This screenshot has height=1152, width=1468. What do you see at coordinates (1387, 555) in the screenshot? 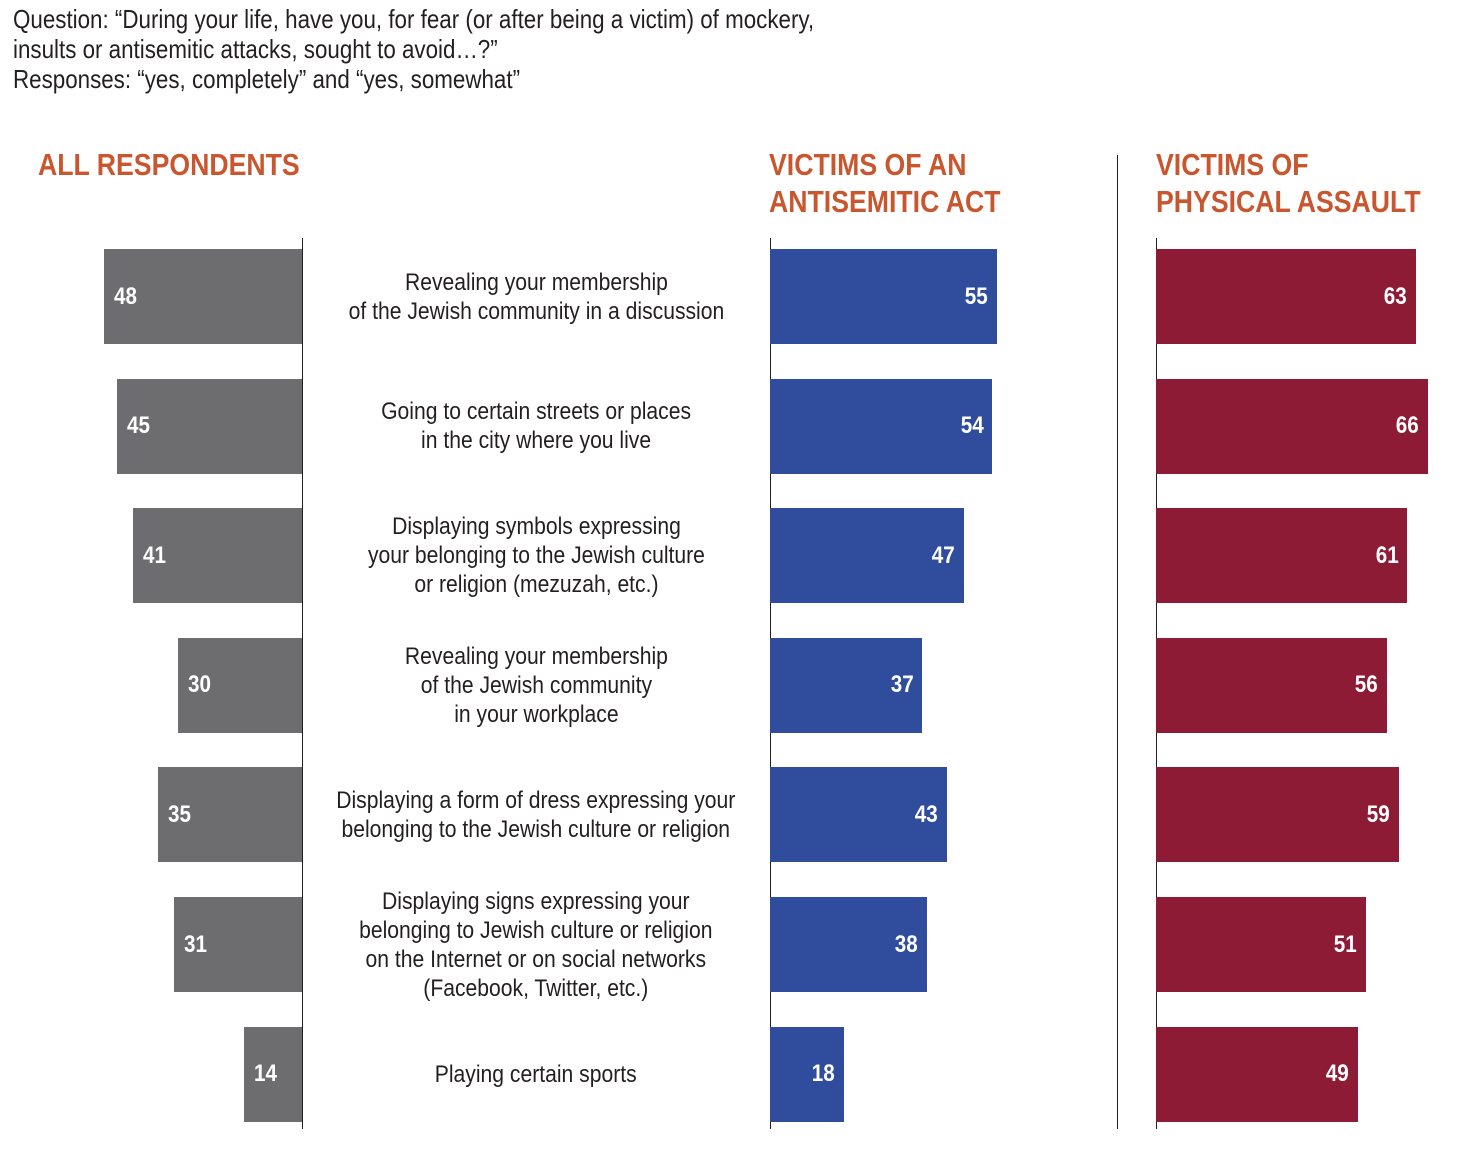
I see `data-label-physical-assault: 61` at bounding box center [1387, 555].